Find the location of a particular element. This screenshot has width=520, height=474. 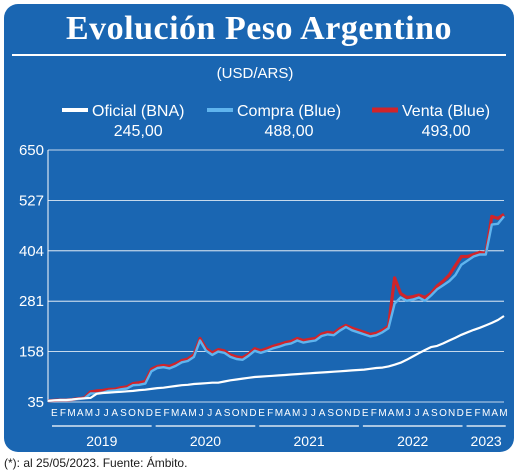

legend-item-venta: Venta (Blue) 493,00 is located at coordinates (431, 121).